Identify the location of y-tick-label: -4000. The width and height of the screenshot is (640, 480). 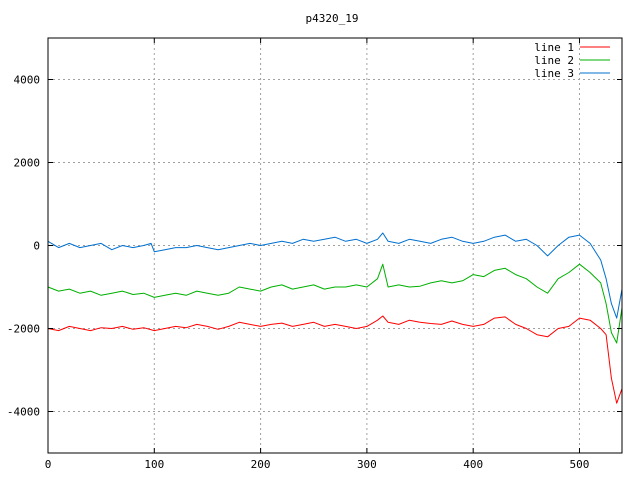
(23, 412).